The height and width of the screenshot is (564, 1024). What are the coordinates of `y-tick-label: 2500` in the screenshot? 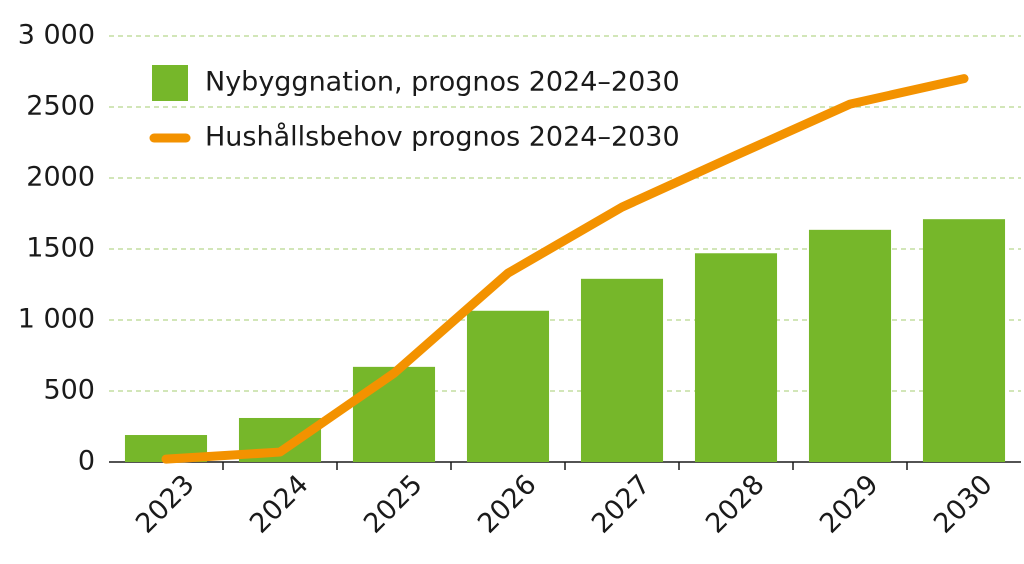 It's located at (60, 106).